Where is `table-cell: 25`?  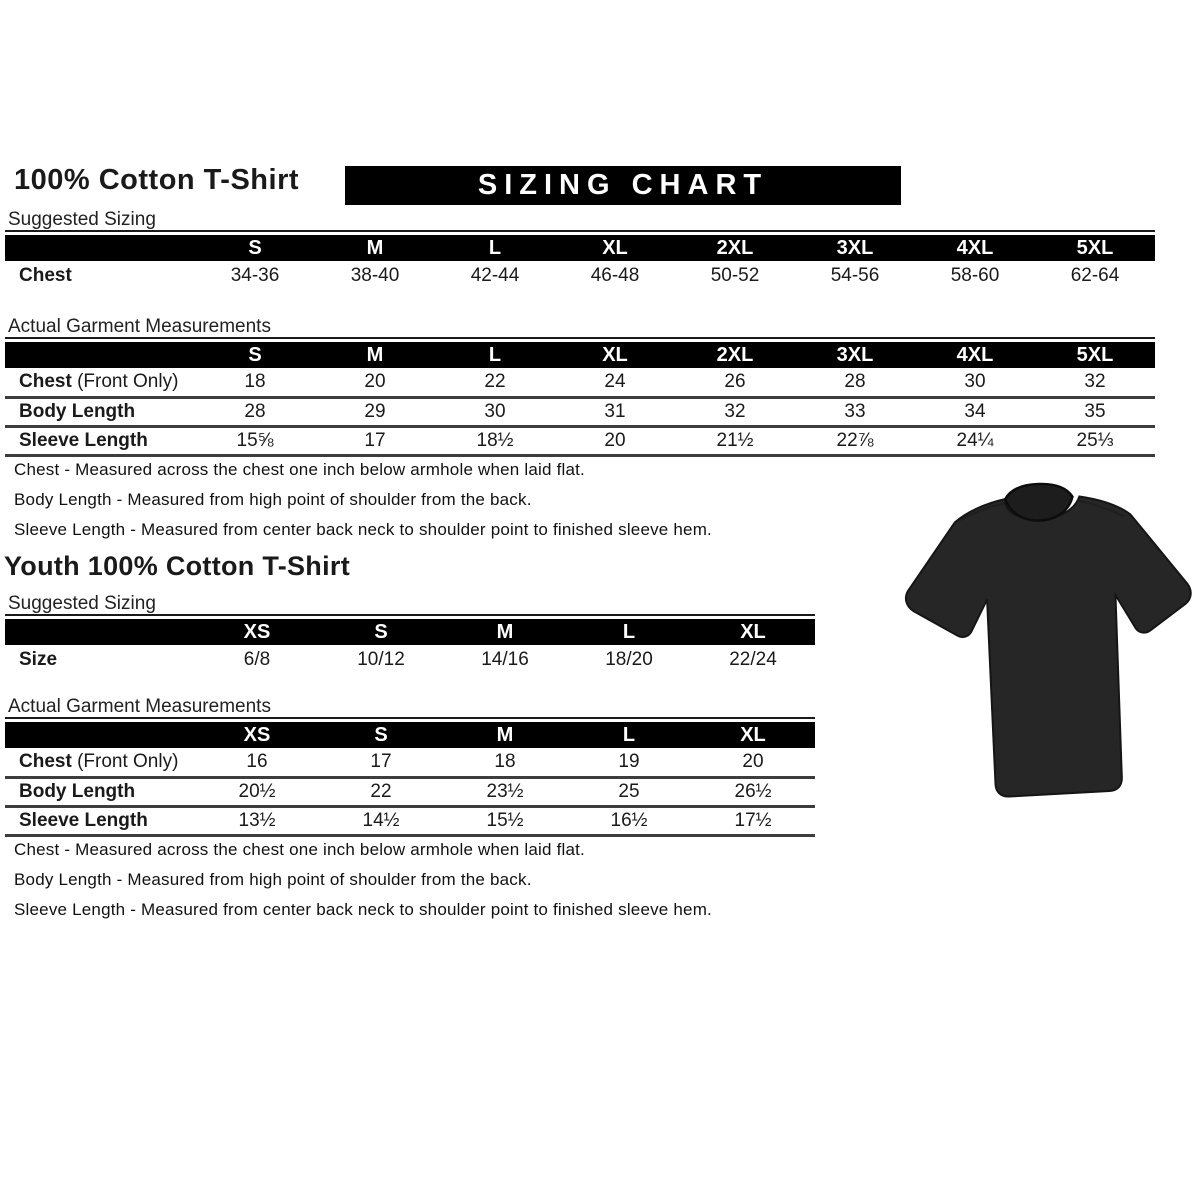
table-cell: 25 is located at coordinates (629, 791).